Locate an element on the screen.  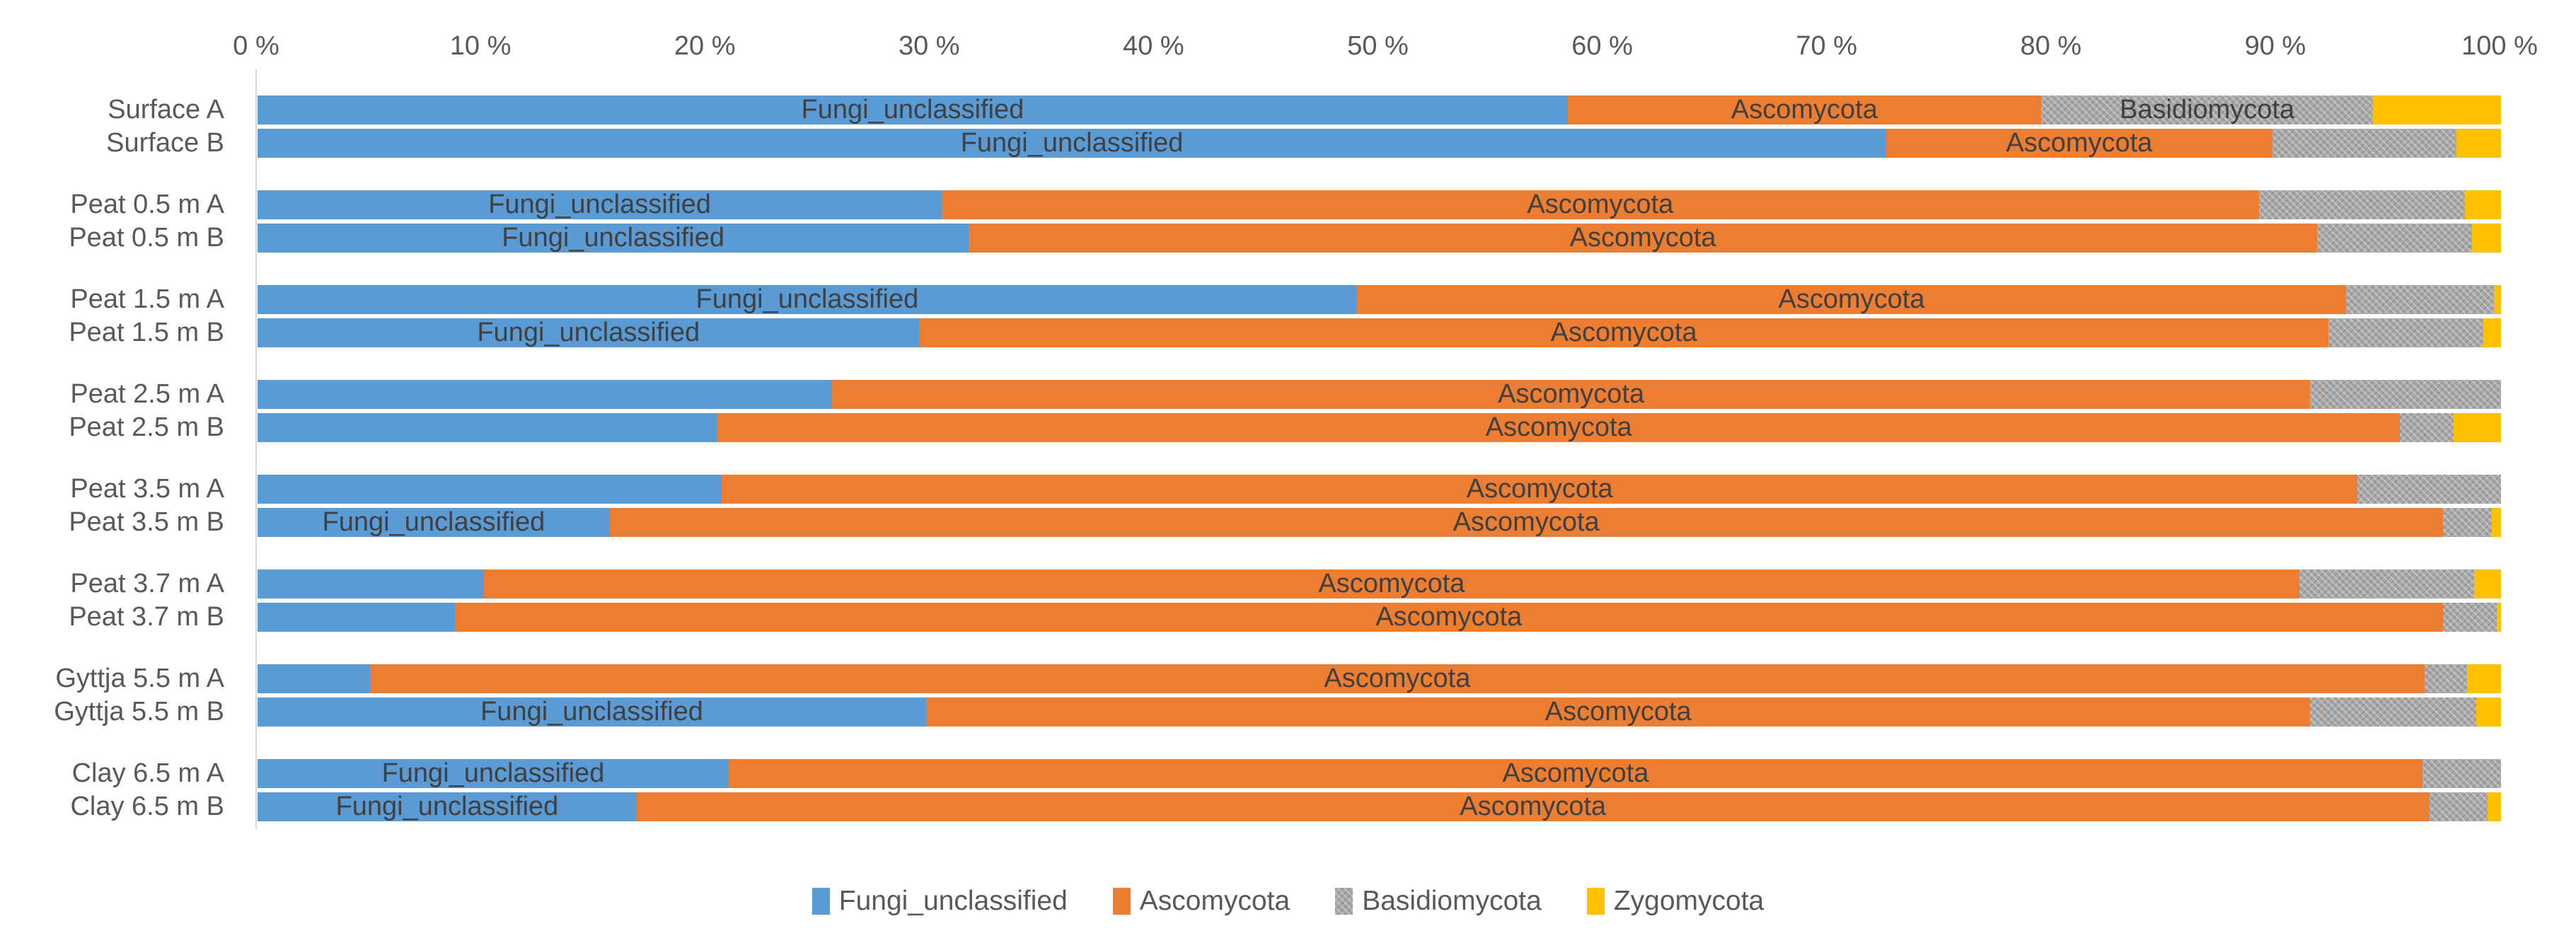
bar-segment-basidiomycota: Basidiomycota is located at coordinates (2207, 110).